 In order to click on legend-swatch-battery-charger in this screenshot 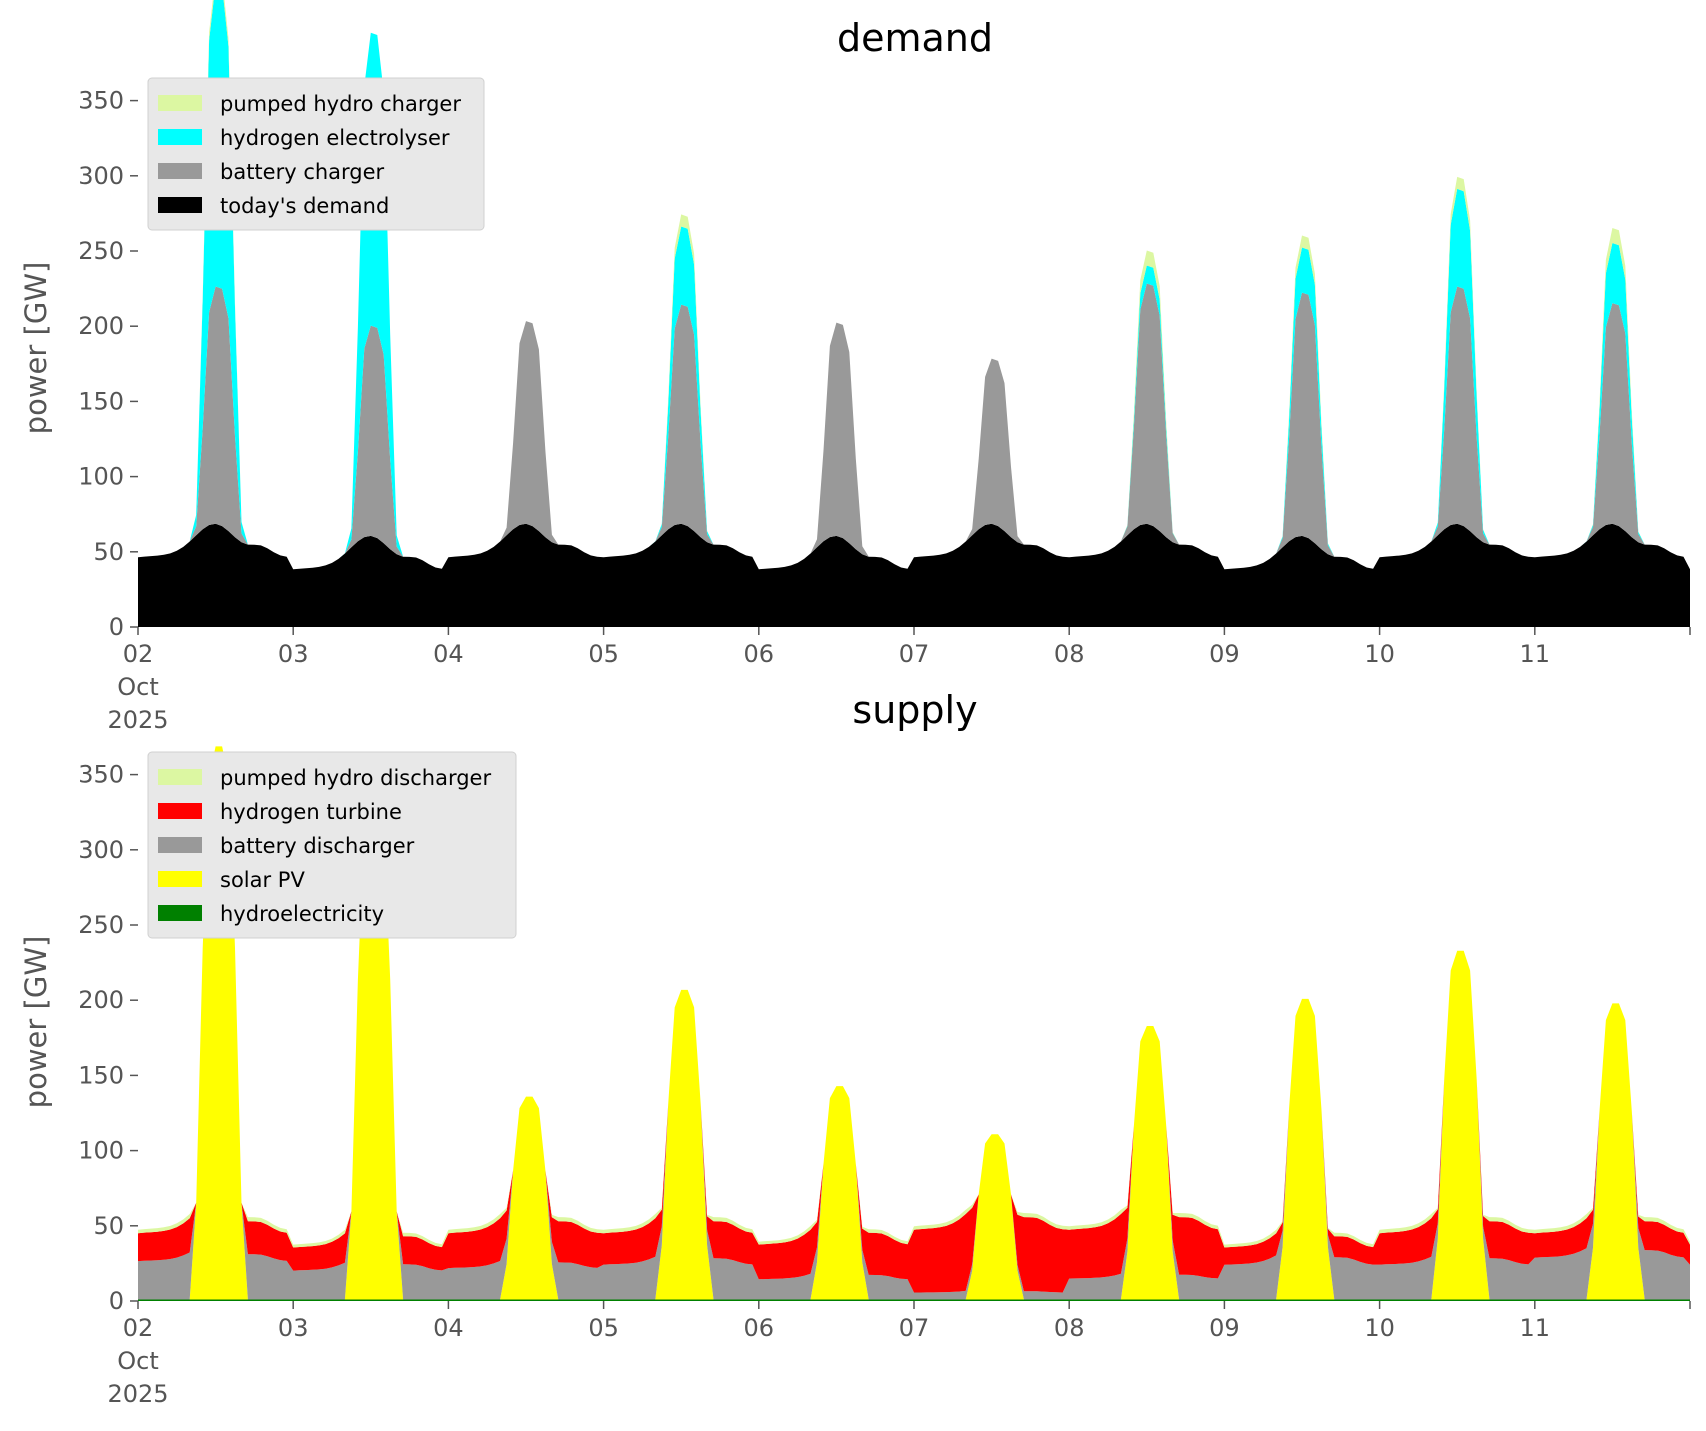, I will do `click(180, 171)`.